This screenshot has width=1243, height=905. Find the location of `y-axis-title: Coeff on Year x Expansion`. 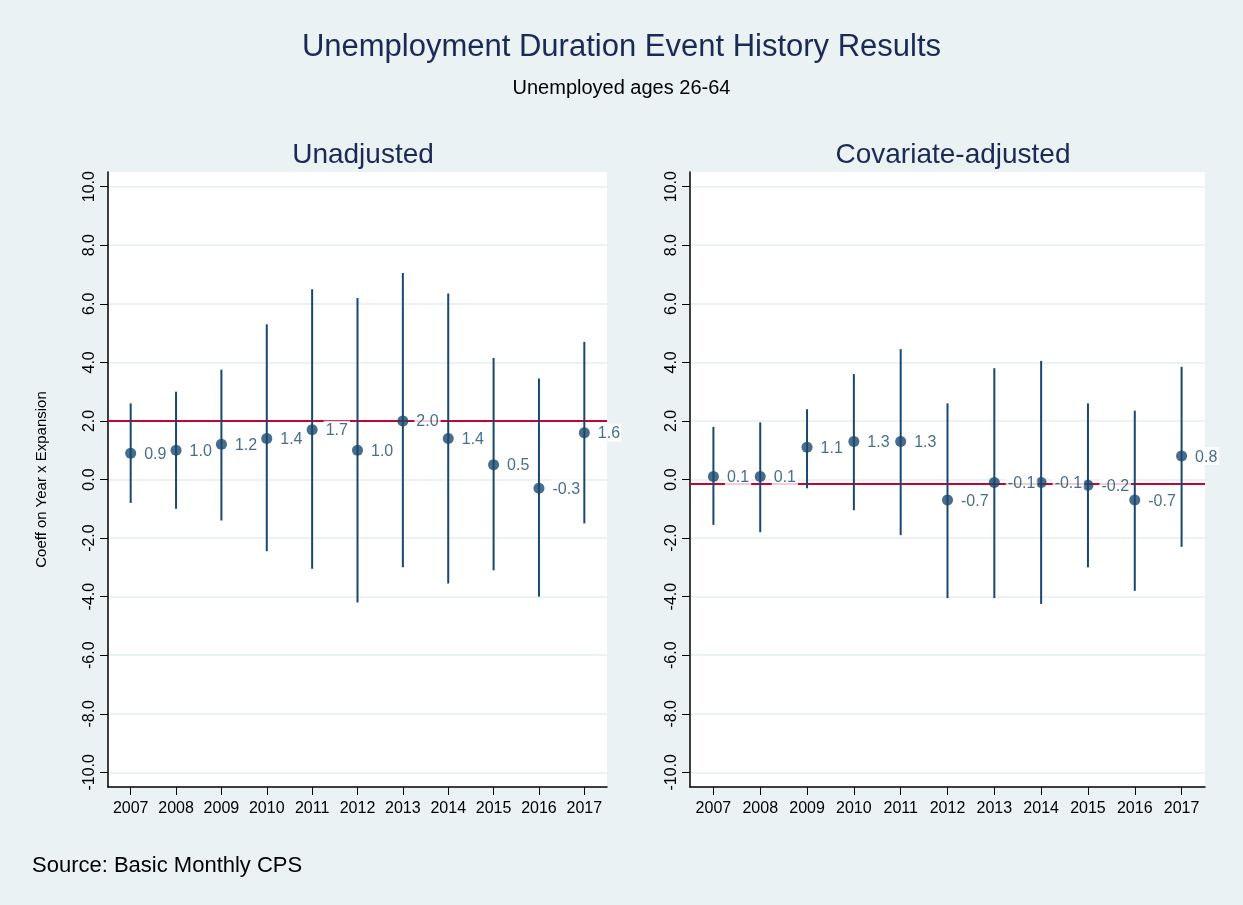

y-axis-title: Coeff on Year x Expansion is located at coordinates (40, 479).